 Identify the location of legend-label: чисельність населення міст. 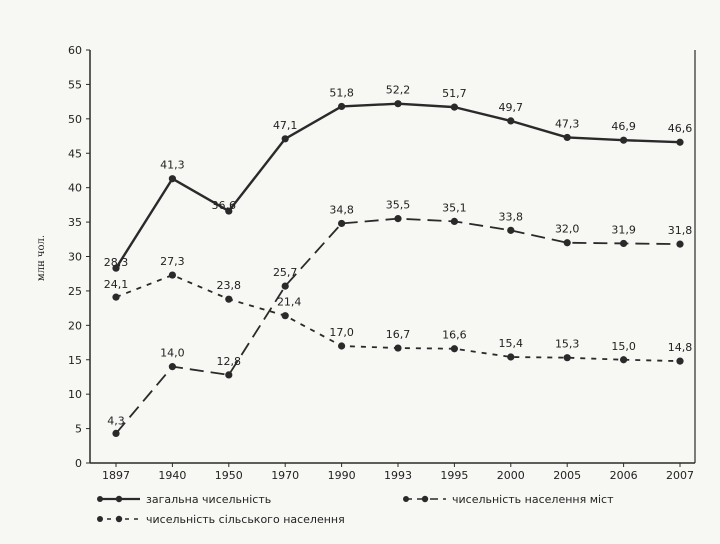
(533, 499).